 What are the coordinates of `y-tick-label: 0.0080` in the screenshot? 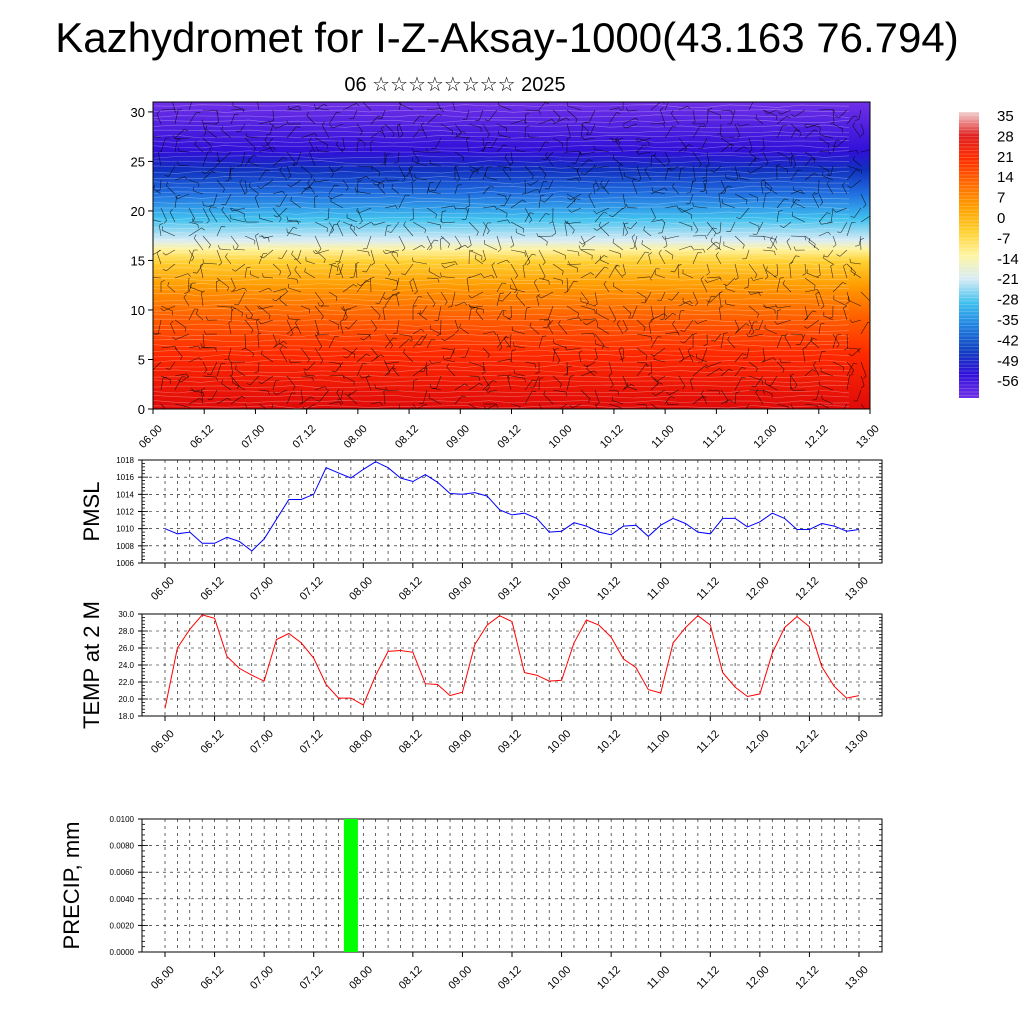 It's located at (122, 846).